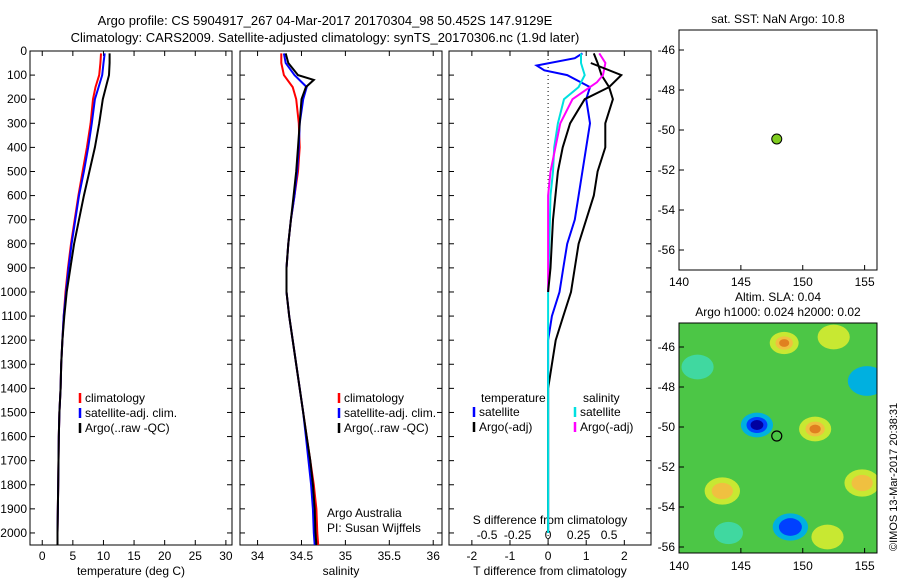  I want to click on heatmap-layer, so click(778, 438).